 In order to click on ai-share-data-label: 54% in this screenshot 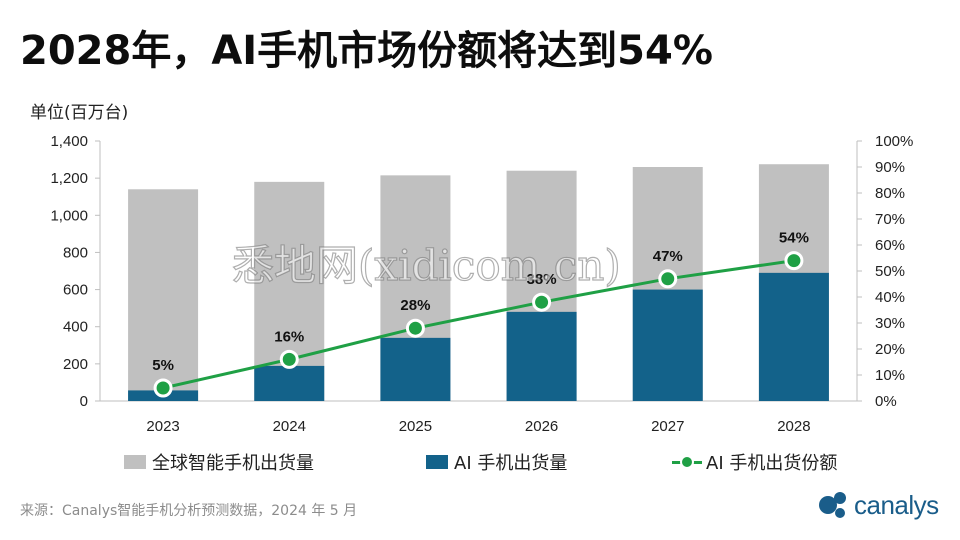, I will do `click(794, 238)`.